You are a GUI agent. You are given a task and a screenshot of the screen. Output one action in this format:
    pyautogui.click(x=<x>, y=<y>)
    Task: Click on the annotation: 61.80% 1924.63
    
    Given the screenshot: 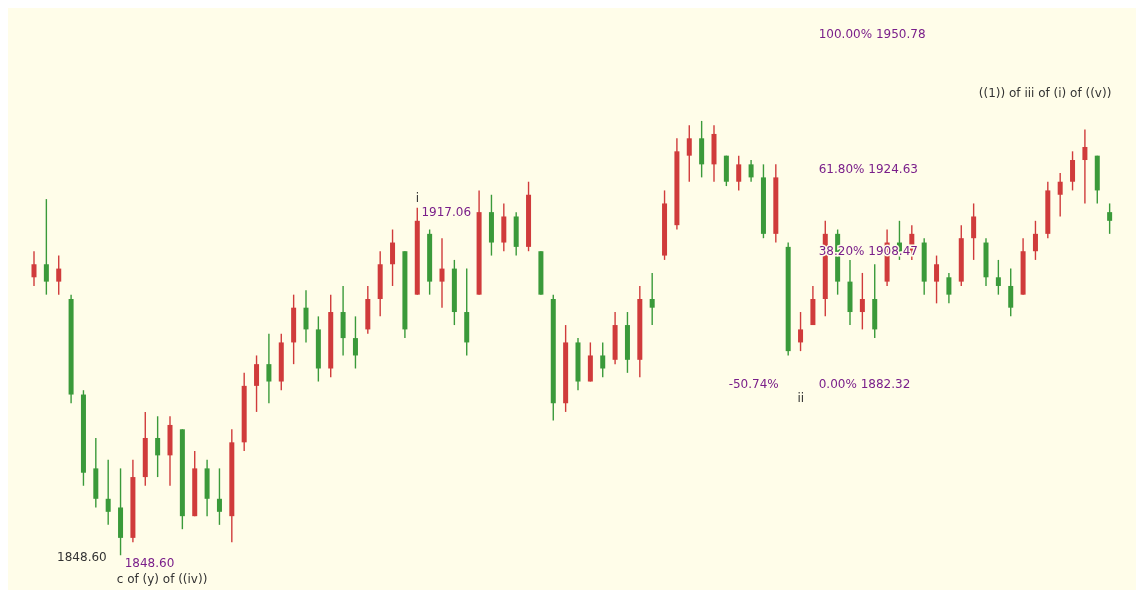 What is the action you would take?
    pyautogui.click(x=868, y=168)
    